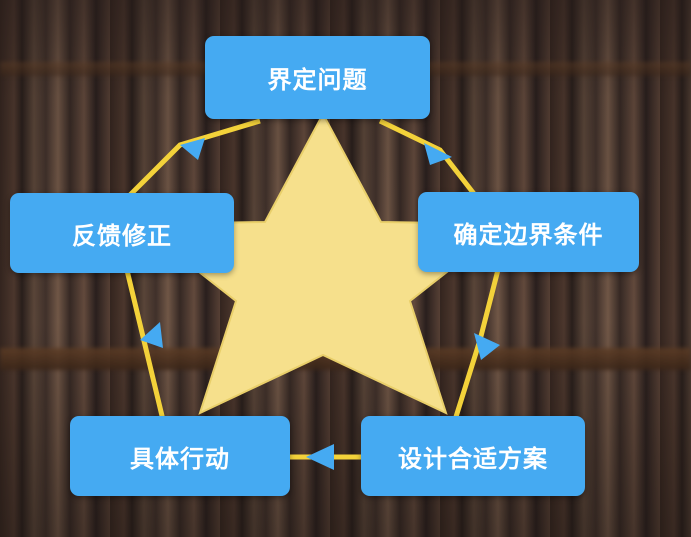 The width and height of the screenshot is (691, 537). Describe the element at coordinates (528, 232) in the screenshot. I see `node-boundary-conditions: 确定边界条件` at that location.